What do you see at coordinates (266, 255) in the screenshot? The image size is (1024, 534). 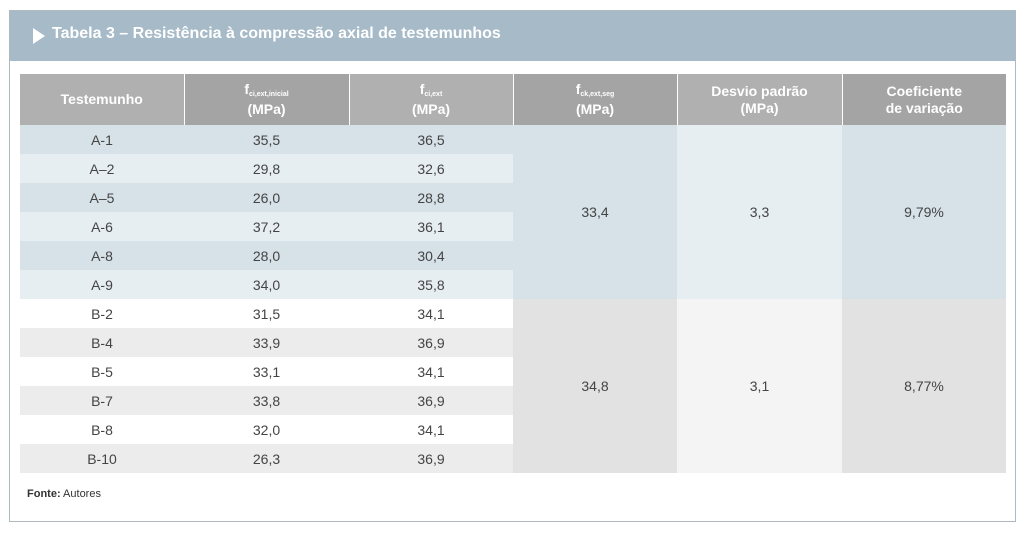 I see `cell-fci-inicial: 28,0` at bounding box center [266, 255].